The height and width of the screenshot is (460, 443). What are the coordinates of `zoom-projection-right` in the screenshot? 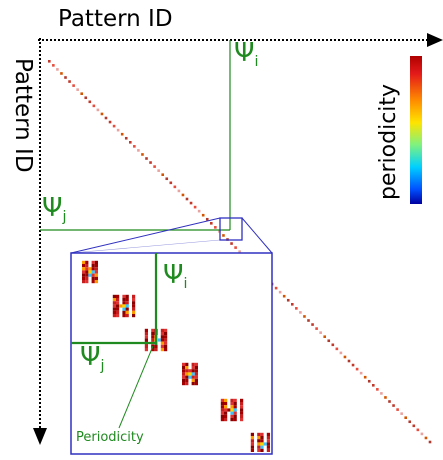 It's located at (257, 235).